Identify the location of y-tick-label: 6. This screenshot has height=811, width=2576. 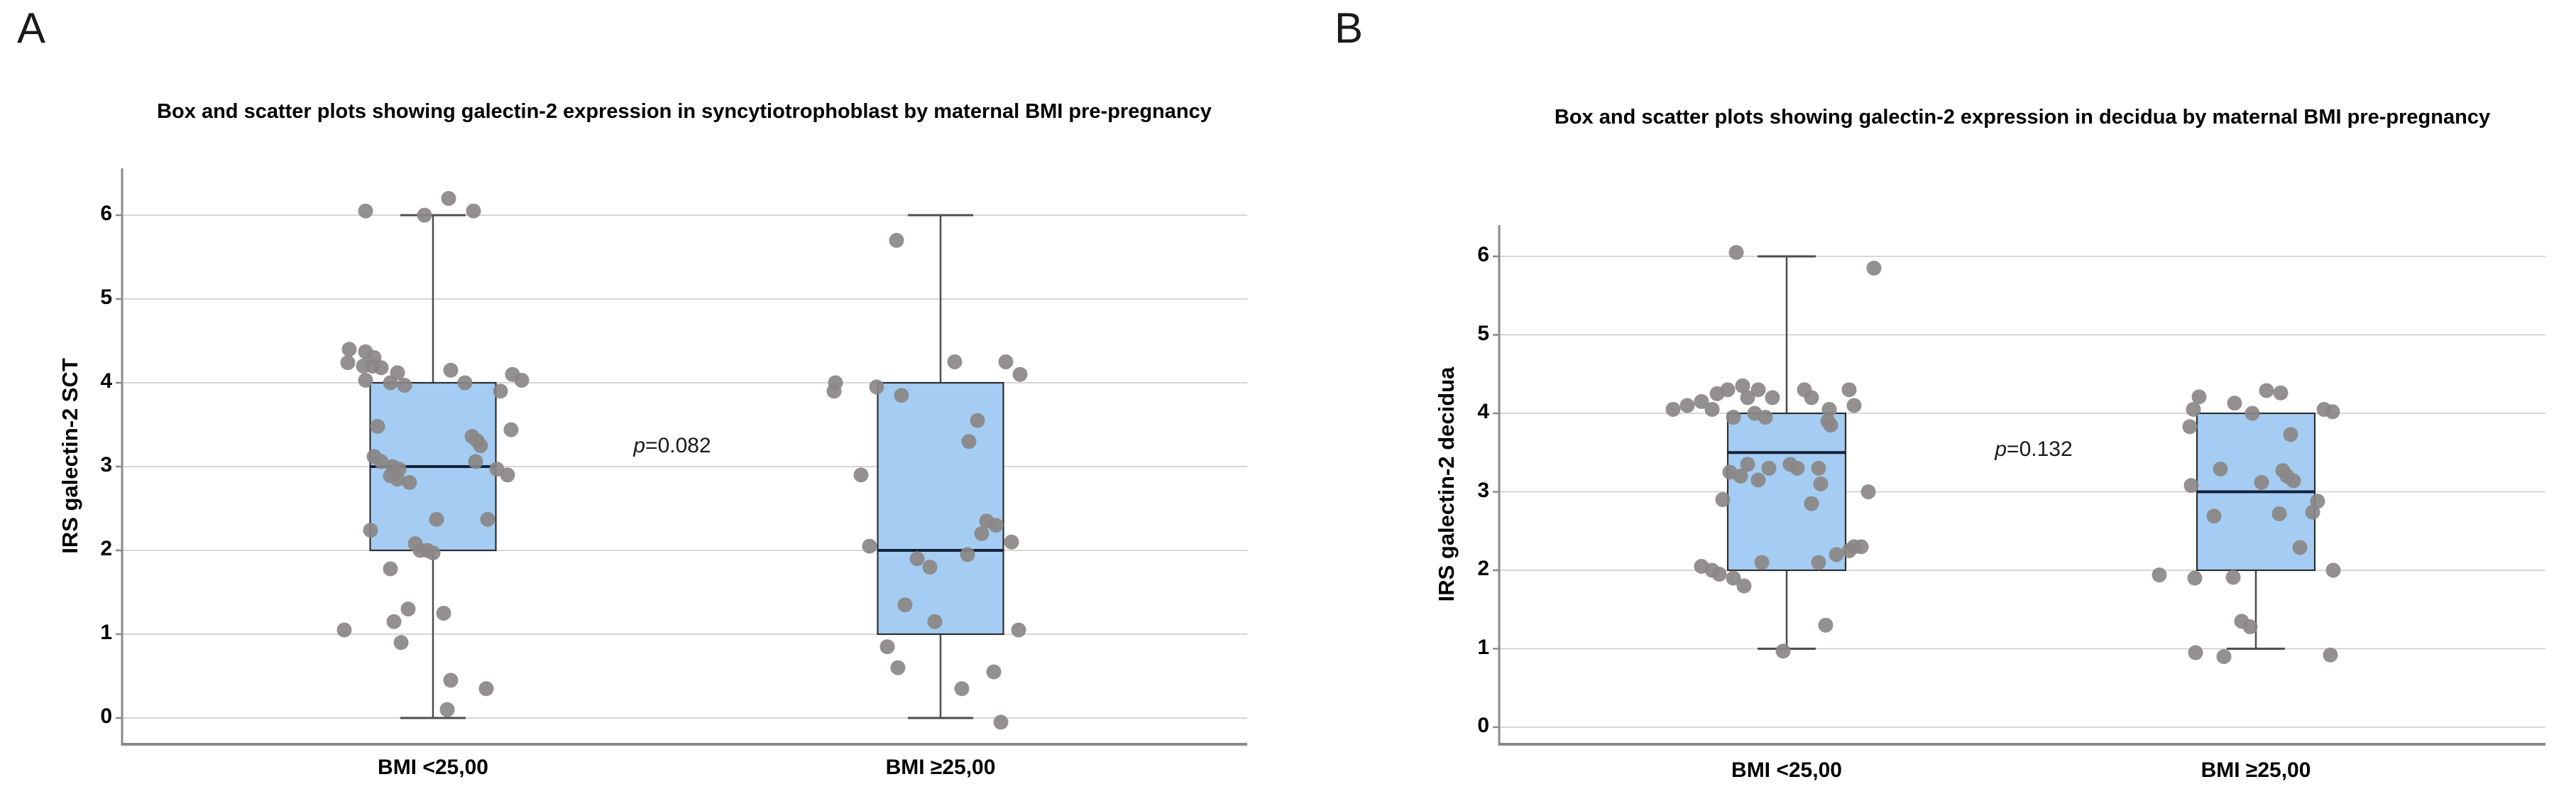
(106, 213).